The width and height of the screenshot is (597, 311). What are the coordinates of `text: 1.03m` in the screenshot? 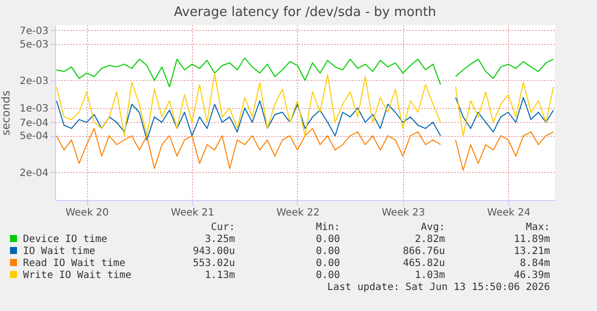 It's located at (429, 276).